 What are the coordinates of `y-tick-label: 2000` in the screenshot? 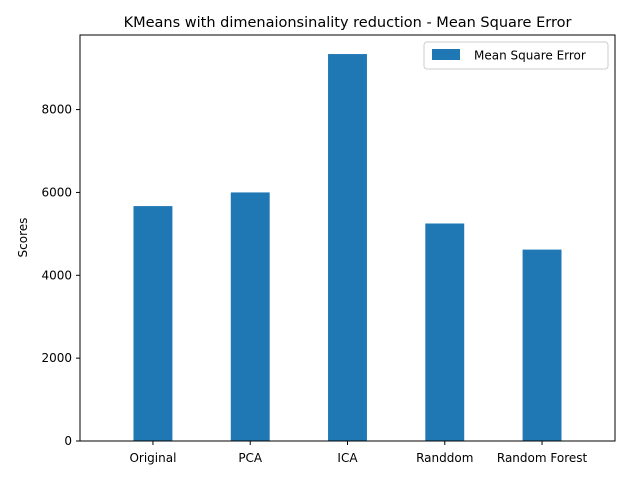 It's located at (56, 358).